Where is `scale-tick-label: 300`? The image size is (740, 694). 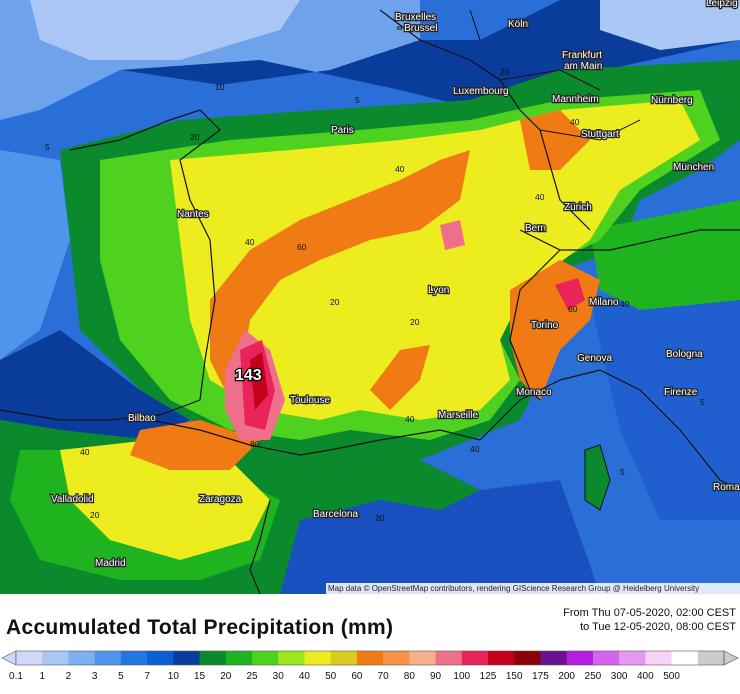
scale-tick-label: 300 is located at coordinates (619, 676).